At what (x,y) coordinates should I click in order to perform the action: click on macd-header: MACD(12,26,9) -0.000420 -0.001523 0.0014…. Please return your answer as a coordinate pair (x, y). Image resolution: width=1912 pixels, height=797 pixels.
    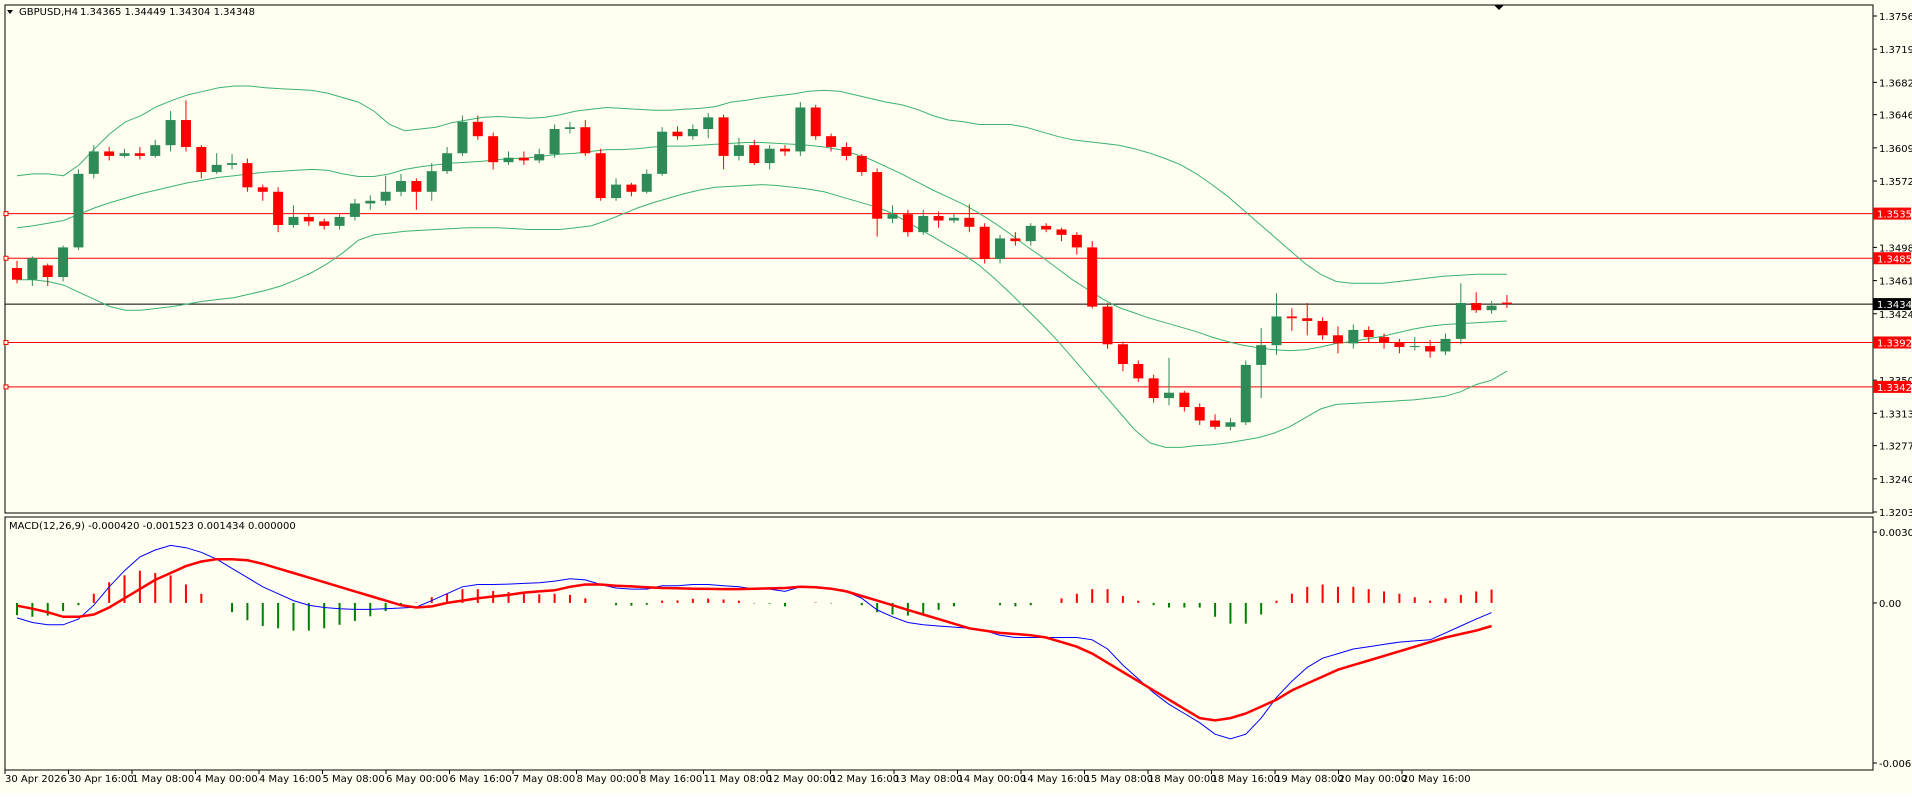
    Looking at the image, I should click on (152, 526).